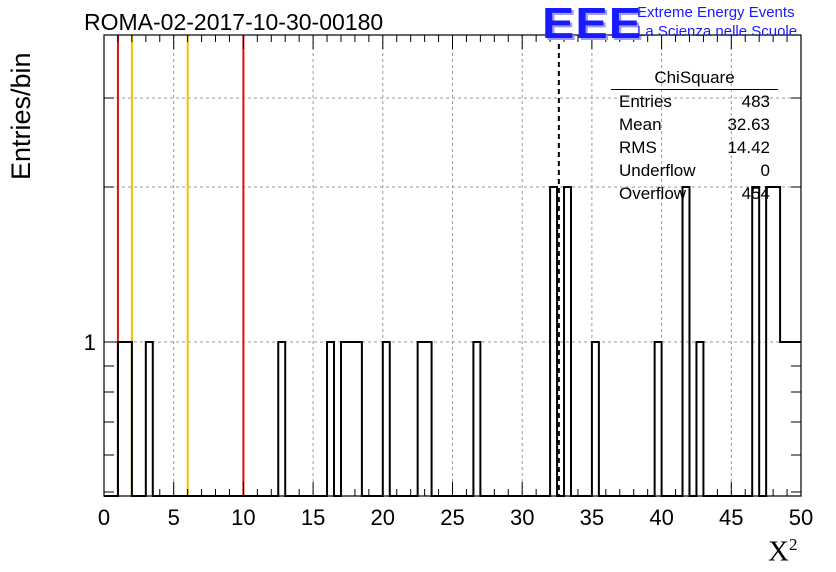  I want to click on stats-label: Overflow, so click(652, 193).